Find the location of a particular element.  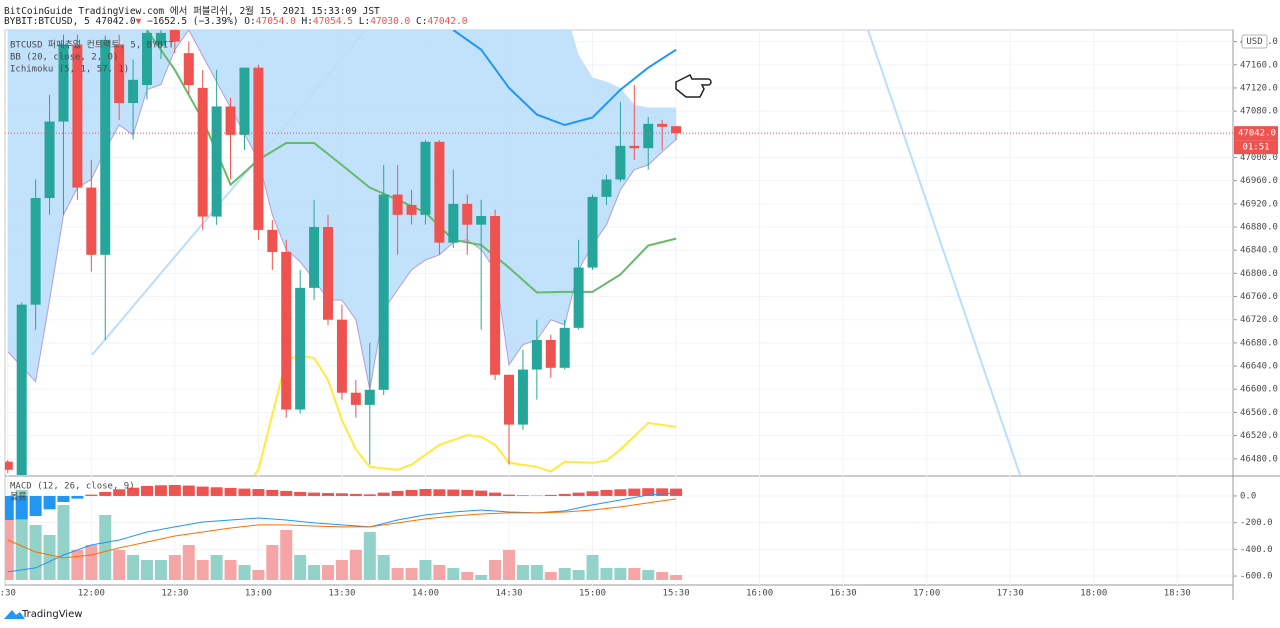

y-tick-label: 47160.0 is located at coordinates (1259, 65).